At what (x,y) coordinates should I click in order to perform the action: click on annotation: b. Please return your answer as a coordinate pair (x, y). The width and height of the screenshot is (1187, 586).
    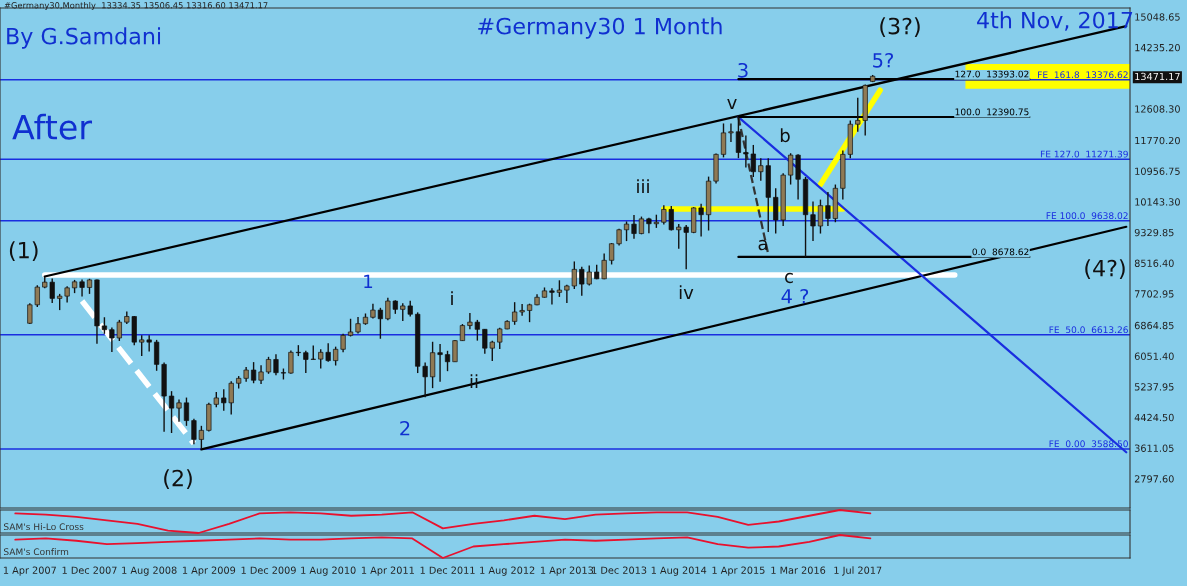
    Looking at the image, I should click on (785, 135).